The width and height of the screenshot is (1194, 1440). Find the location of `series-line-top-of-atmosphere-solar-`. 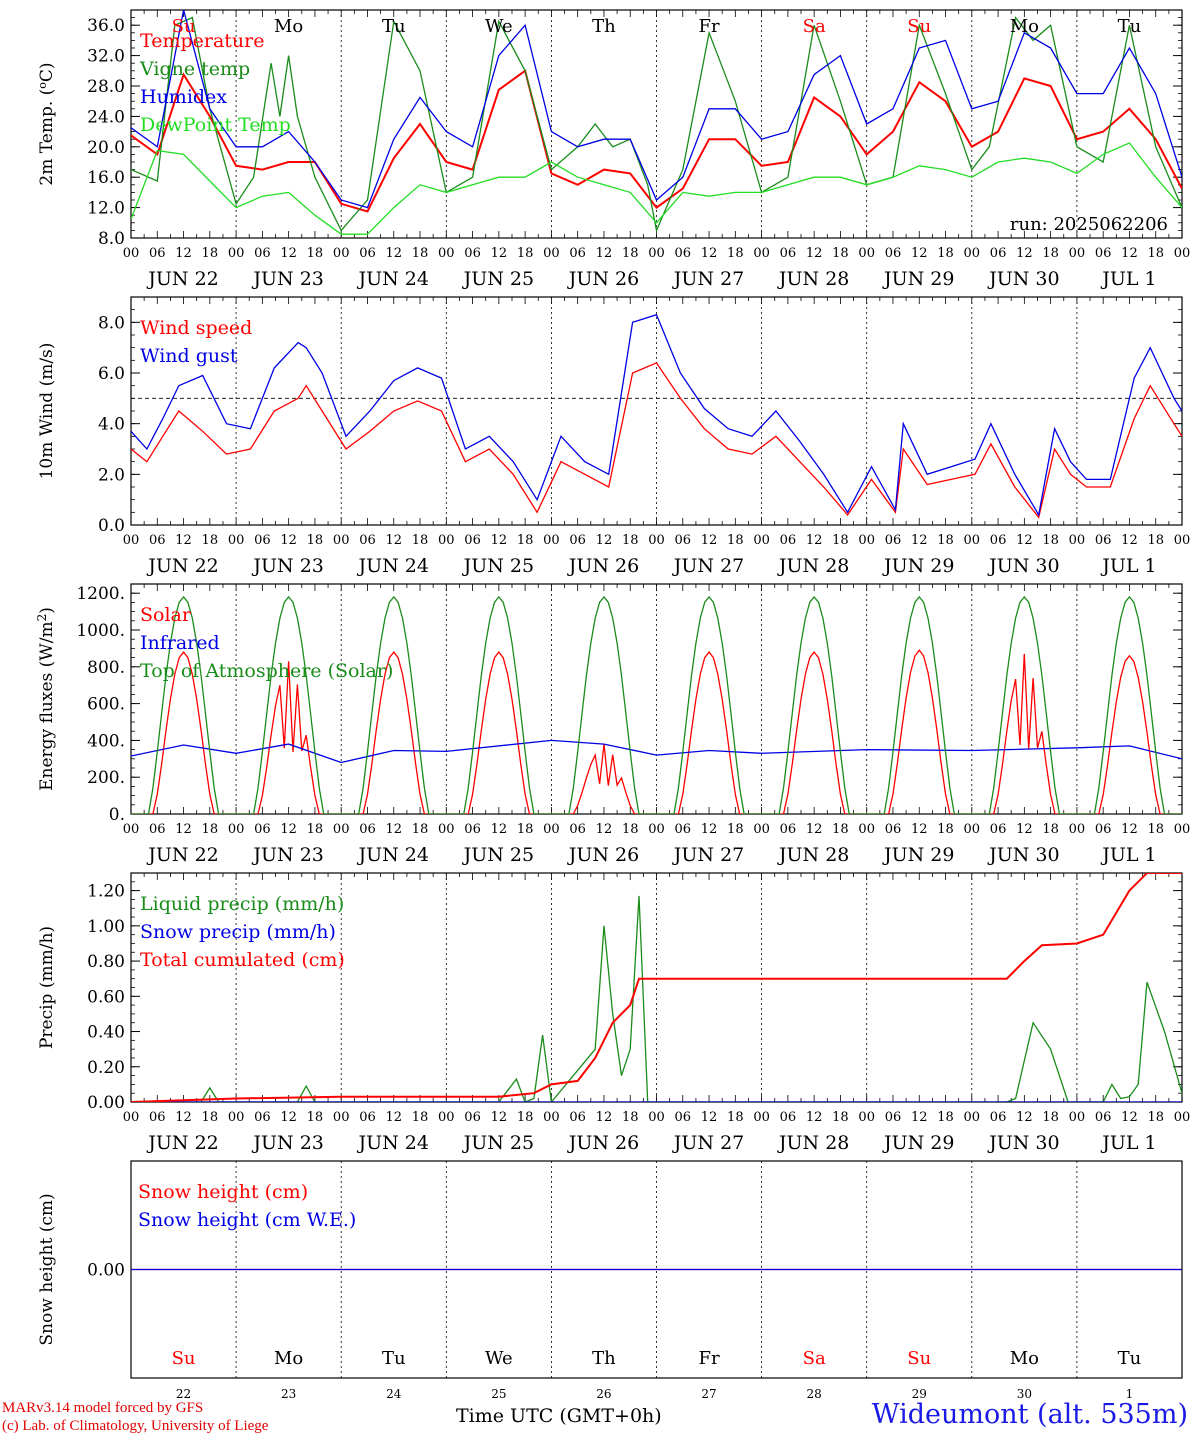

series-line-top-of-atmosphere-solar- is located at coordinates (656, 704).